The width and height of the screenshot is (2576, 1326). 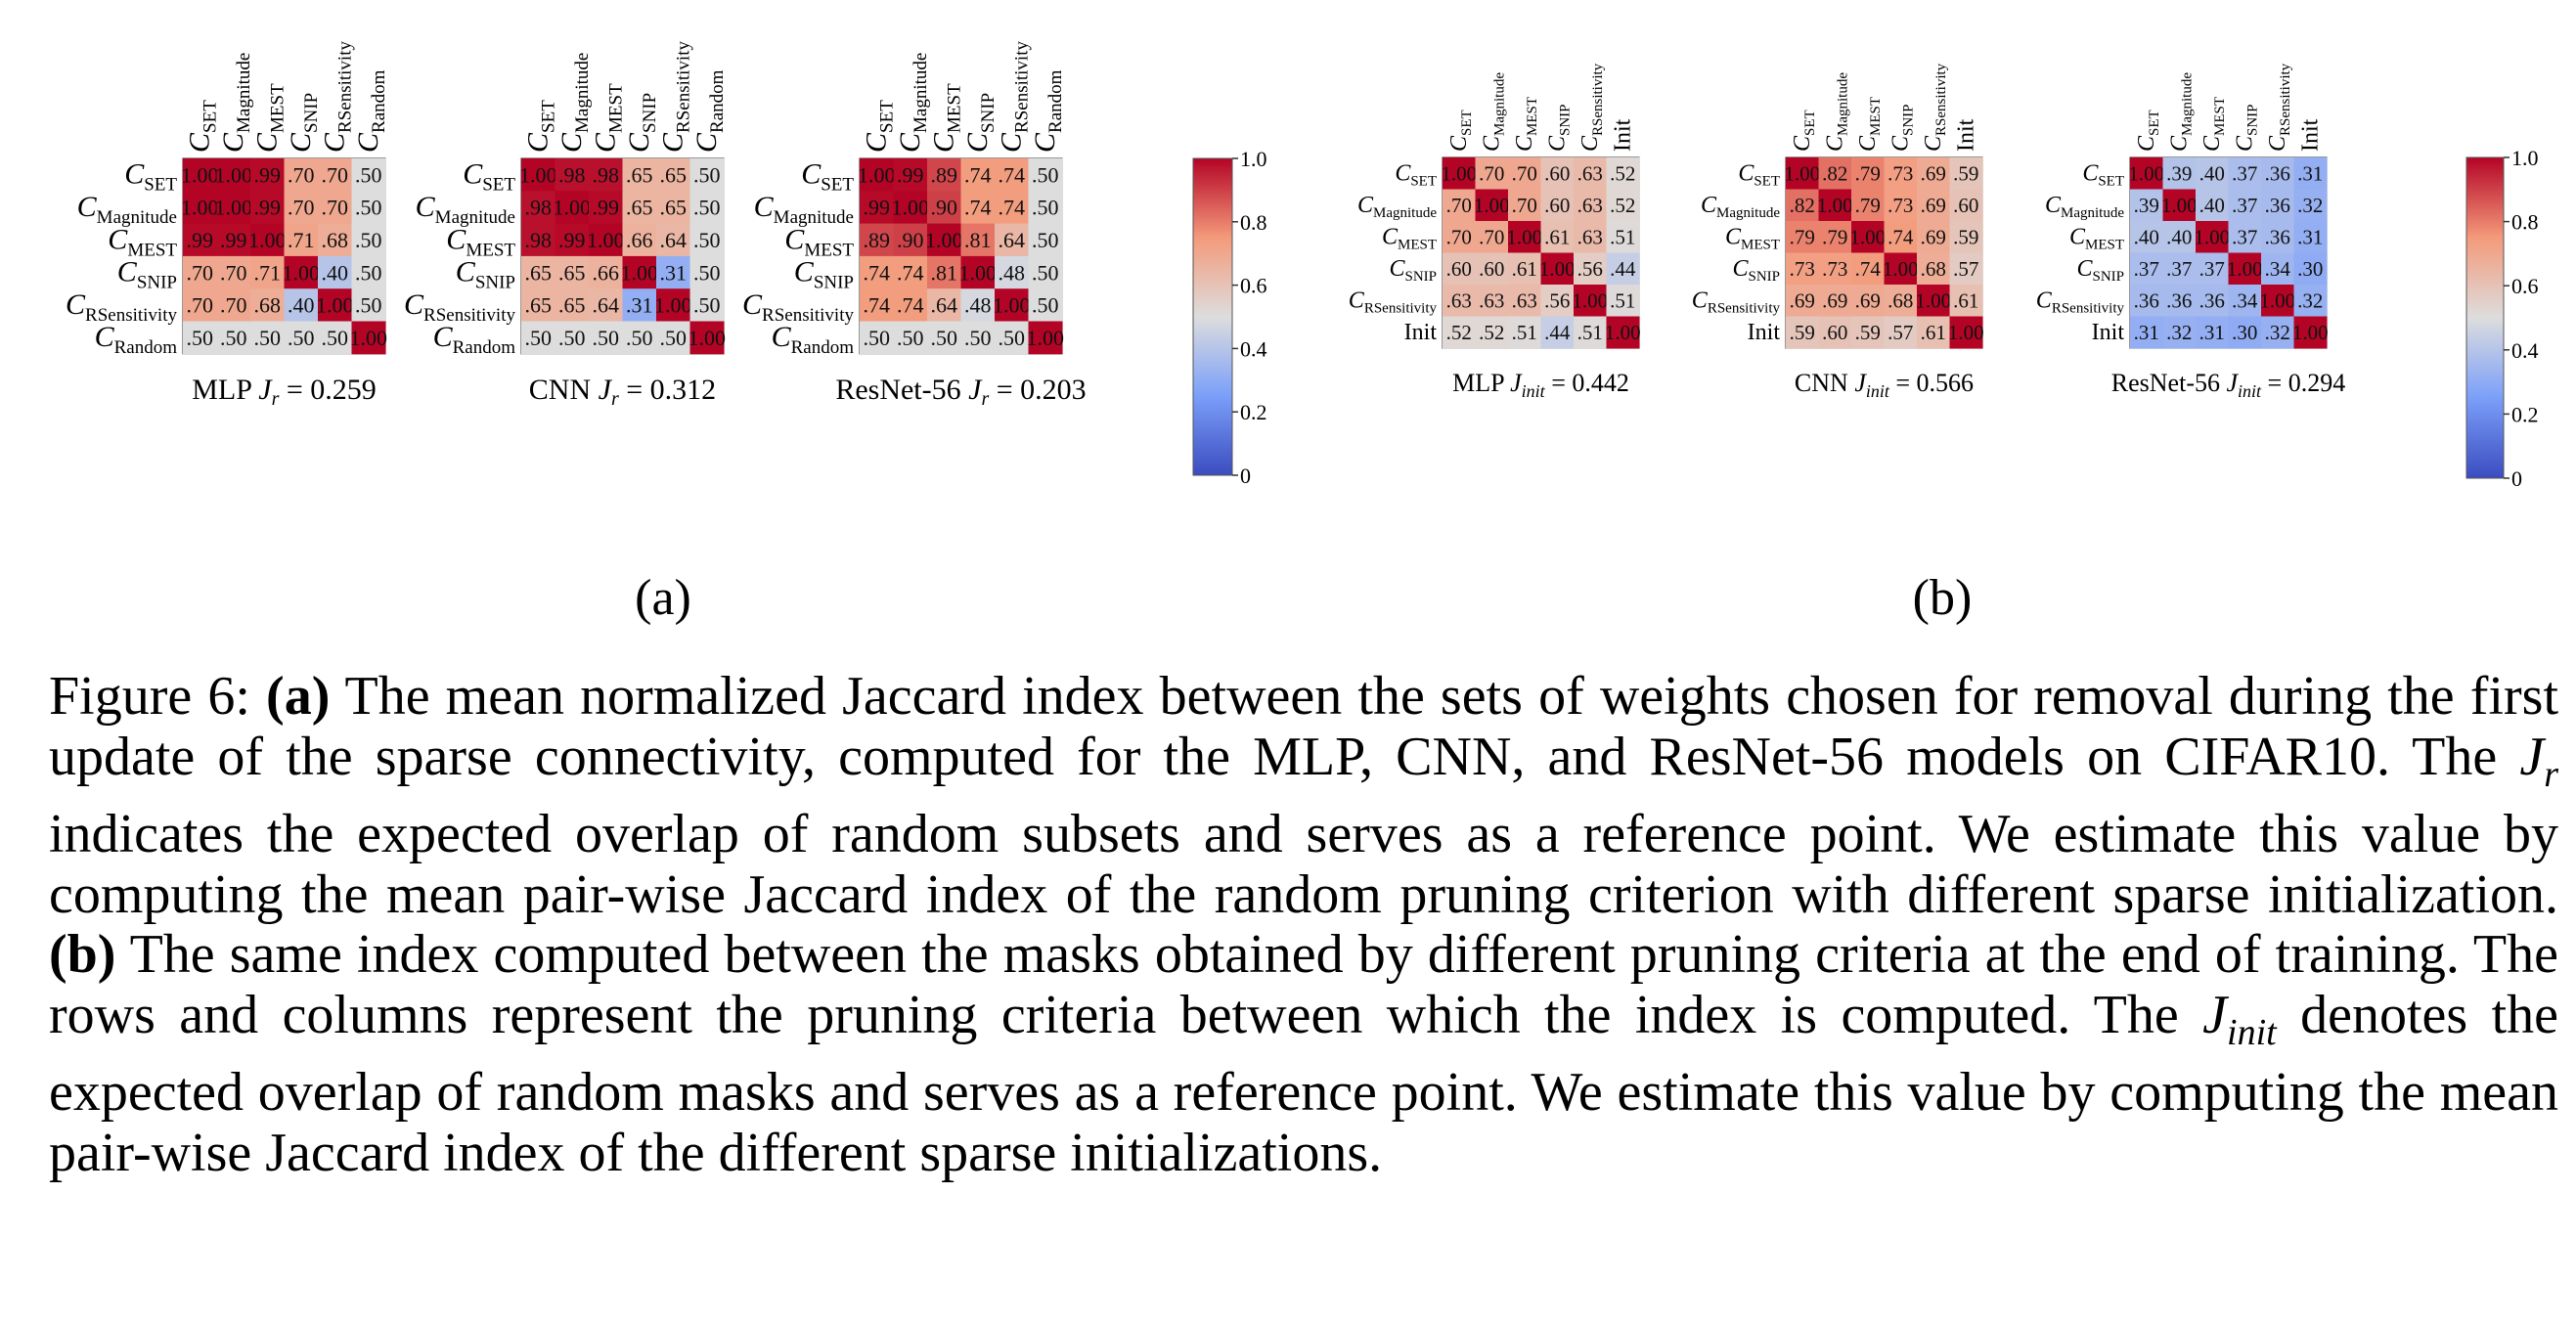 What do you see at coordinates (327, 390) in the screenshot?
I see `panel-title-value: = 0.259` at bounding box center [327, 390].